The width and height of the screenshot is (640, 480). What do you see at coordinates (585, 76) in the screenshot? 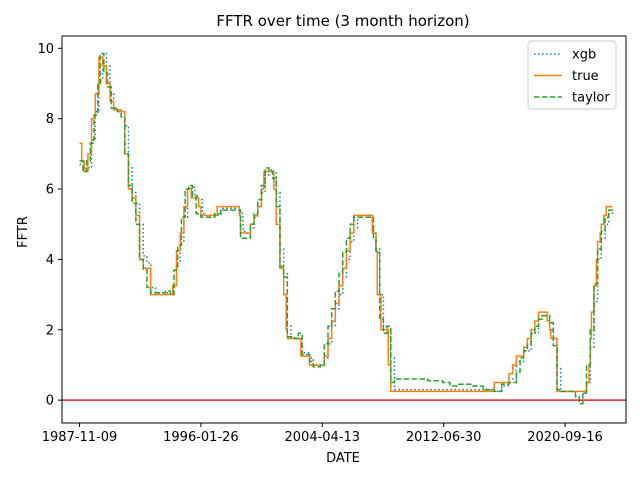
I see `legend-label-true: true` at bounding box center [585, 76].